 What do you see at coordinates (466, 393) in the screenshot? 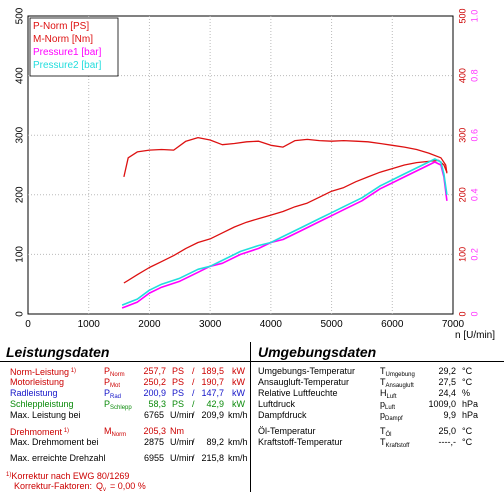
I see `umgebung-unit: %` at bounding box center [466, 393].